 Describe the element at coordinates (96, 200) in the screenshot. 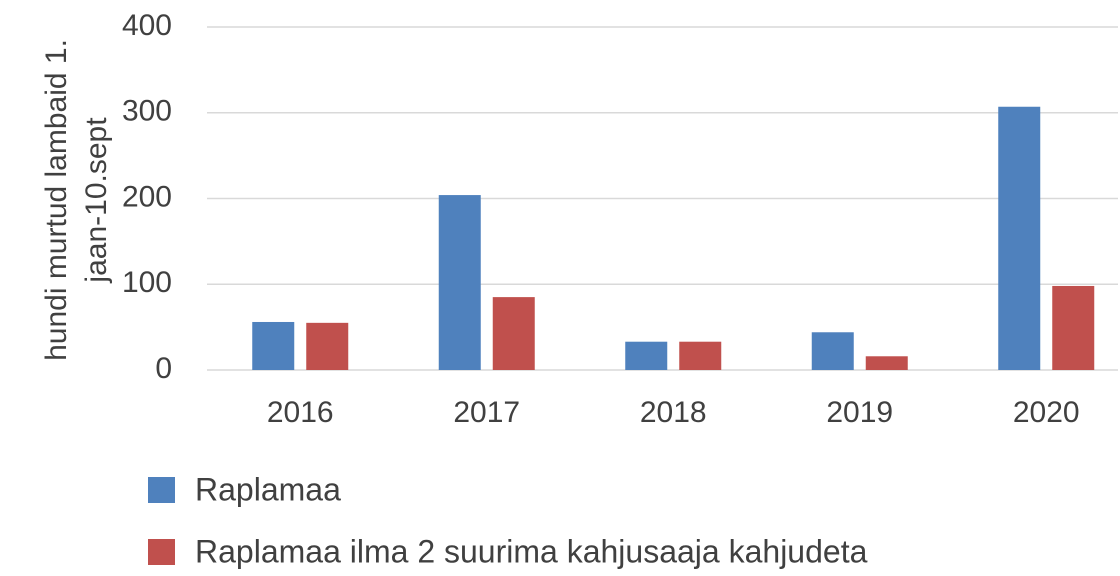

I see `y-axis-label: jaan-10.sept` at that location.